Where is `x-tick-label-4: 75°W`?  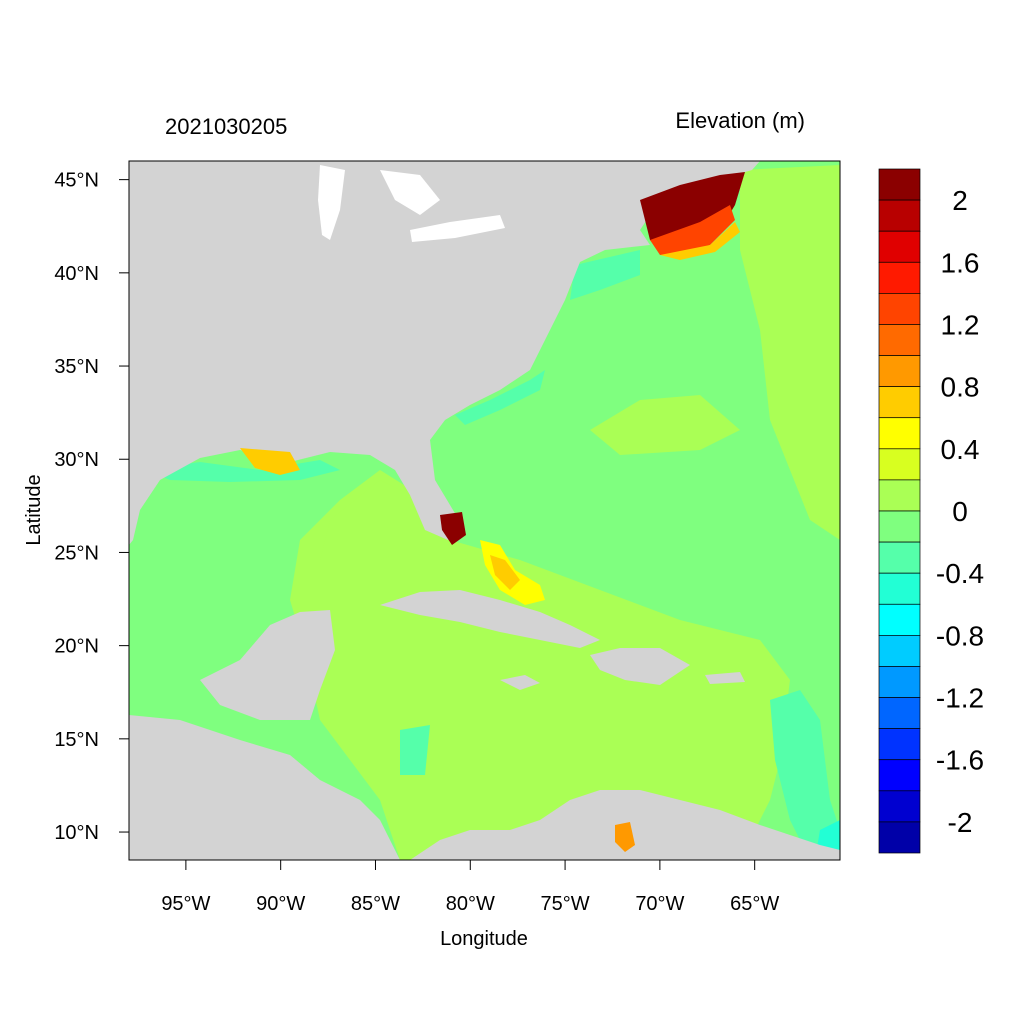
x-tick-label-4: 75°W is located at coordinates (565, 904).